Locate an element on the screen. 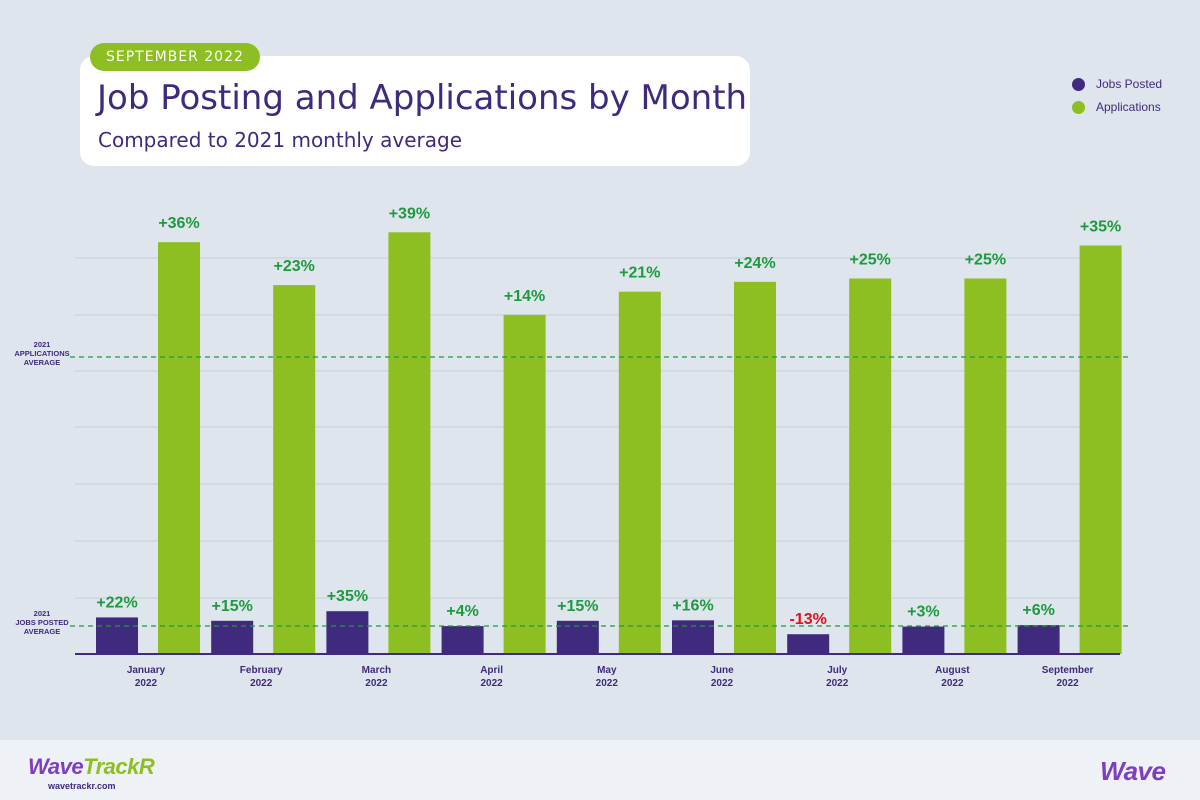  date-badge: SEPTEMBER 2022 is located at coordinates (175, 57).